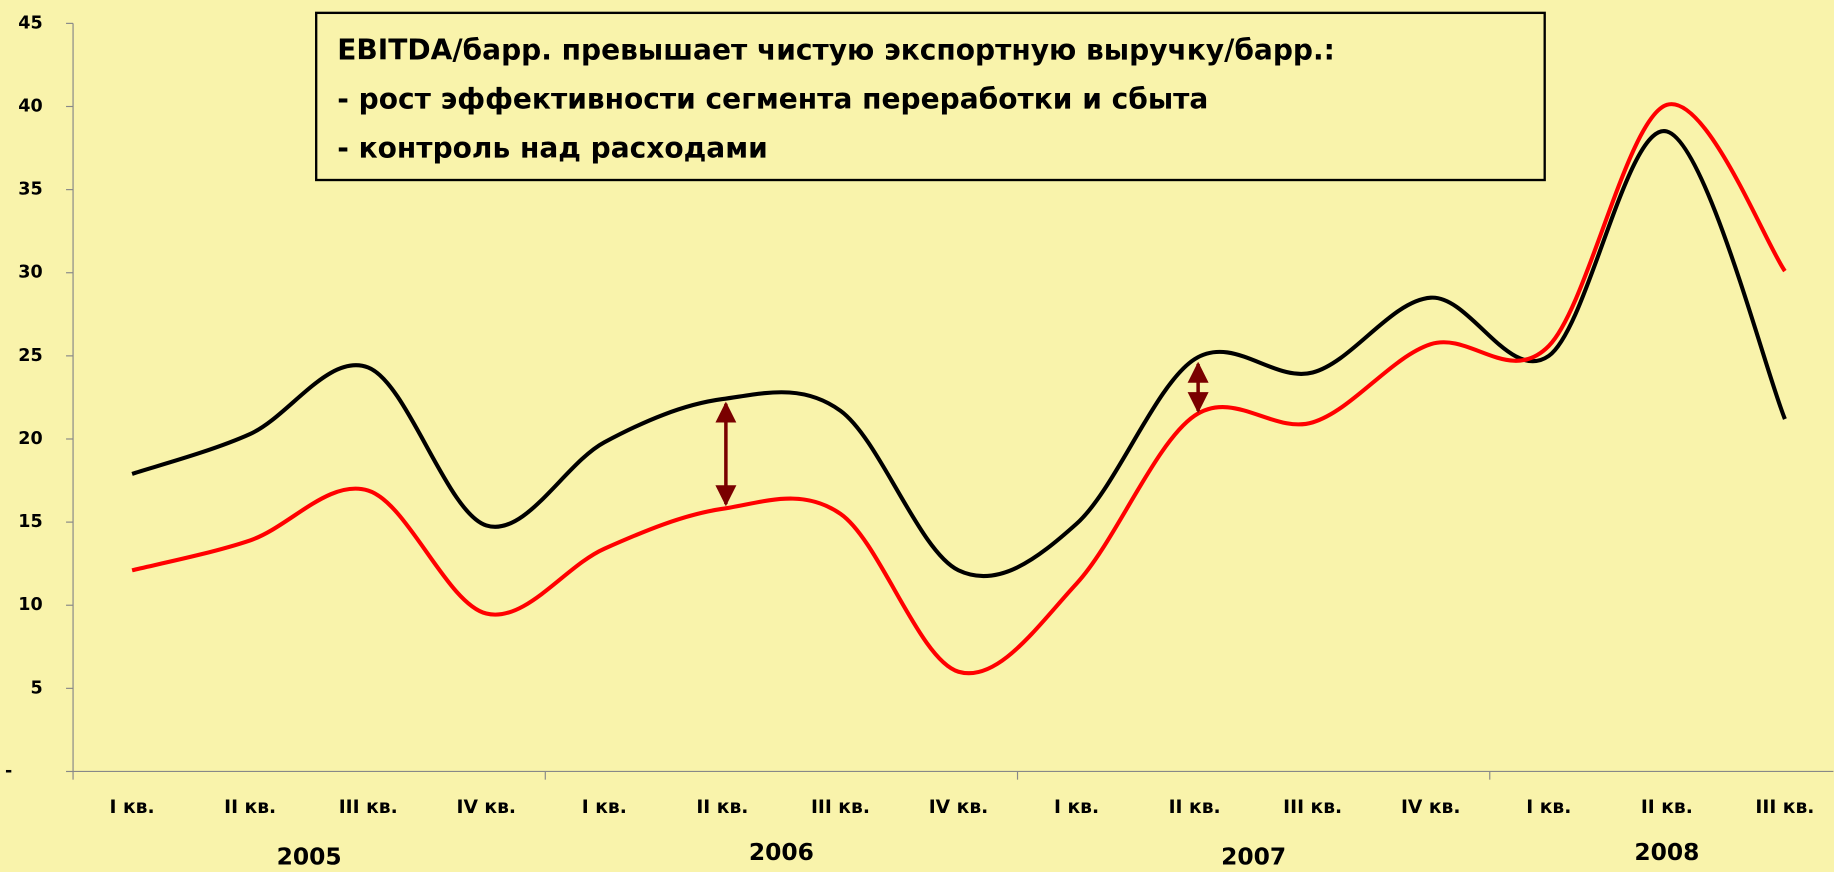  What do you see at coordinates (30, 23) in the screenshot?
I see `y-tick-label: 45` at bounding box center [30, 23].